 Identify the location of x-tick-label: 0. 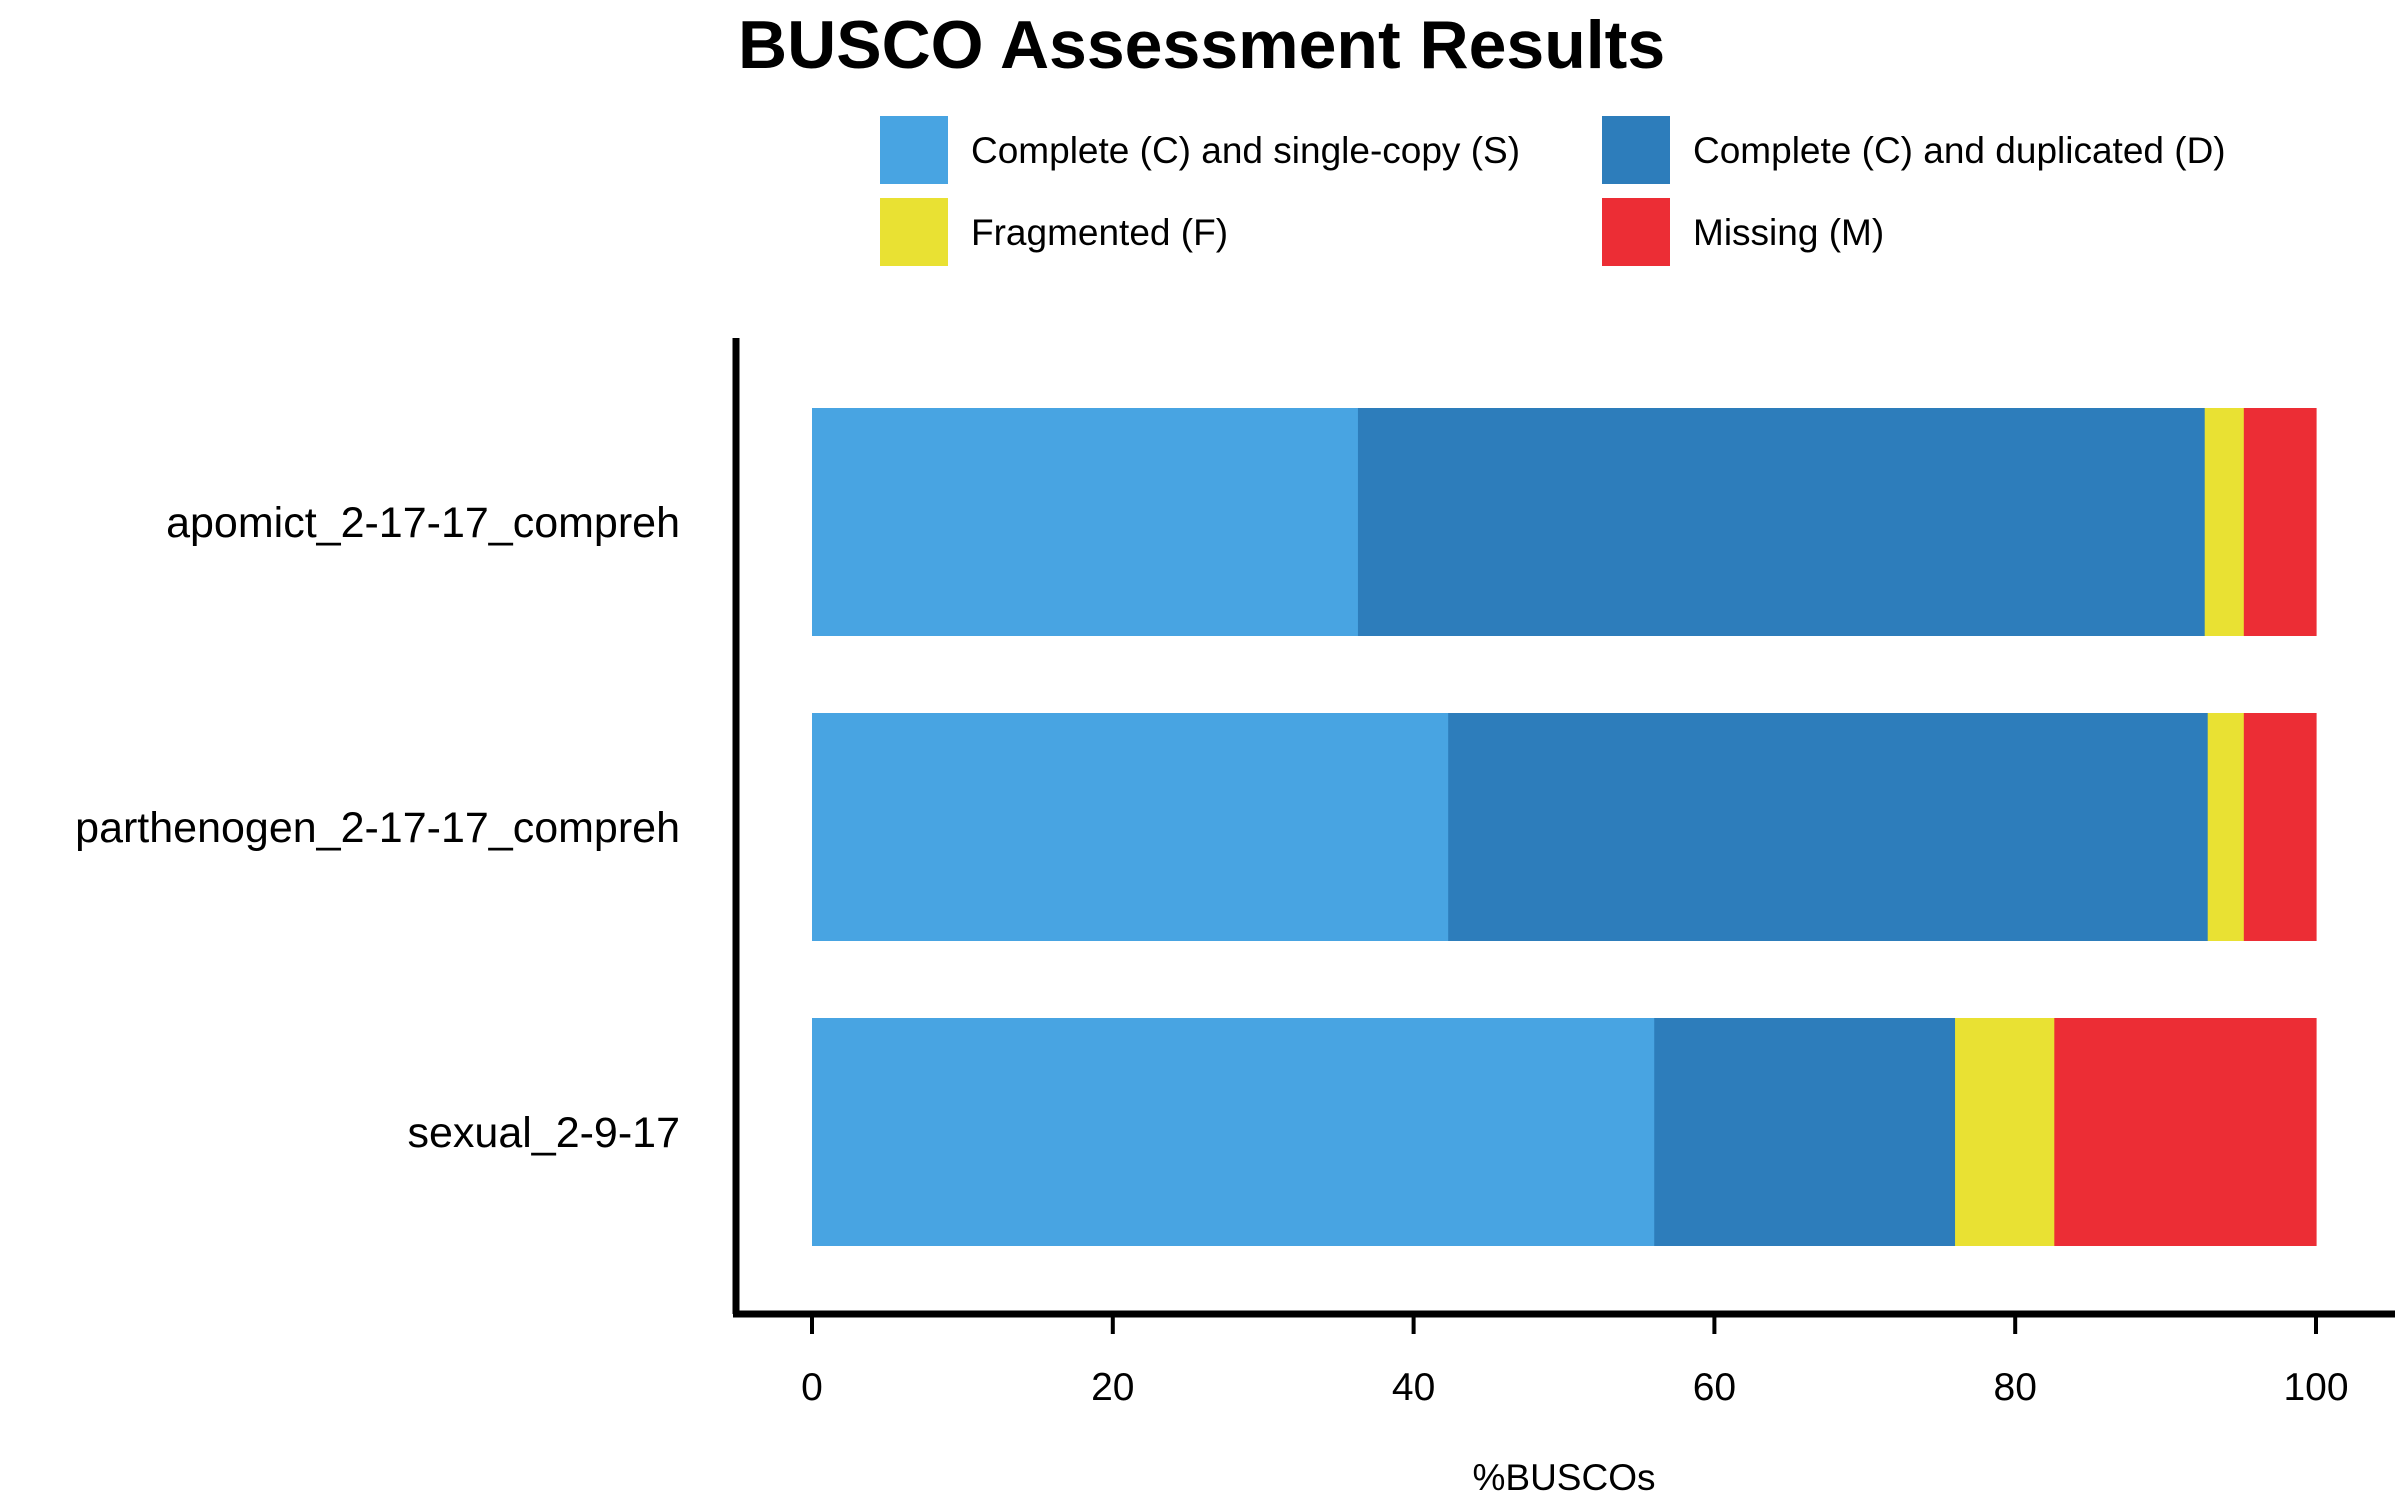
(812, 1387).